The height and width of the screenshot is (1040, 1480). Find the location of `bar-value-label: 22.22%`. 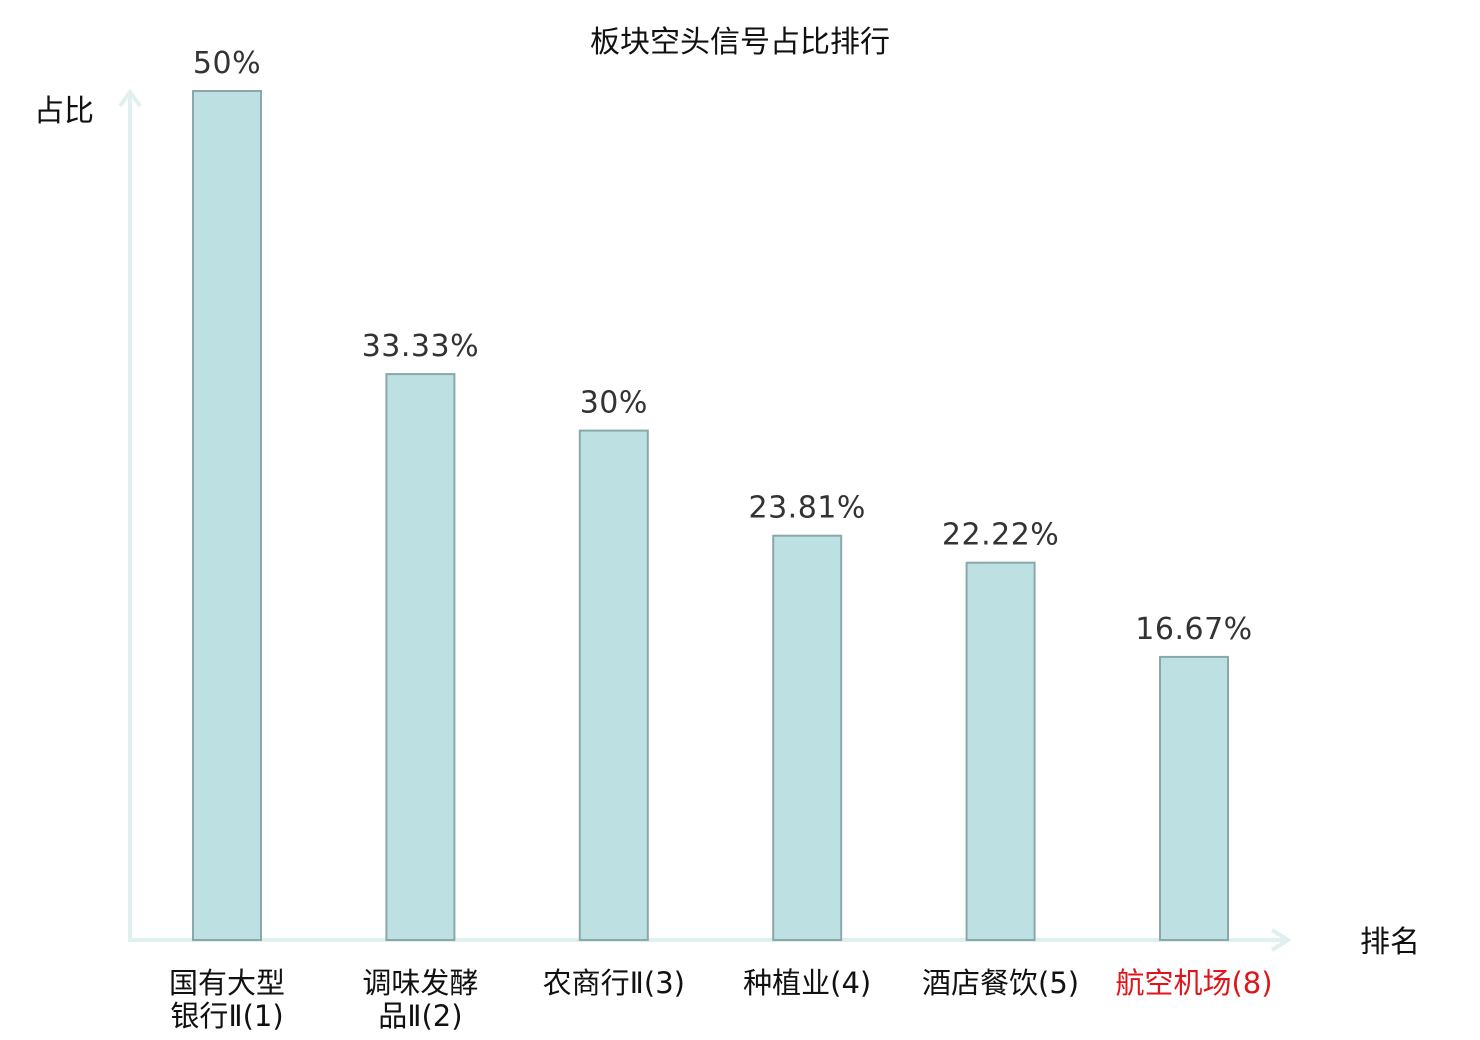

bar-value-label: 22.22% is located at coordinates (1000, 535).